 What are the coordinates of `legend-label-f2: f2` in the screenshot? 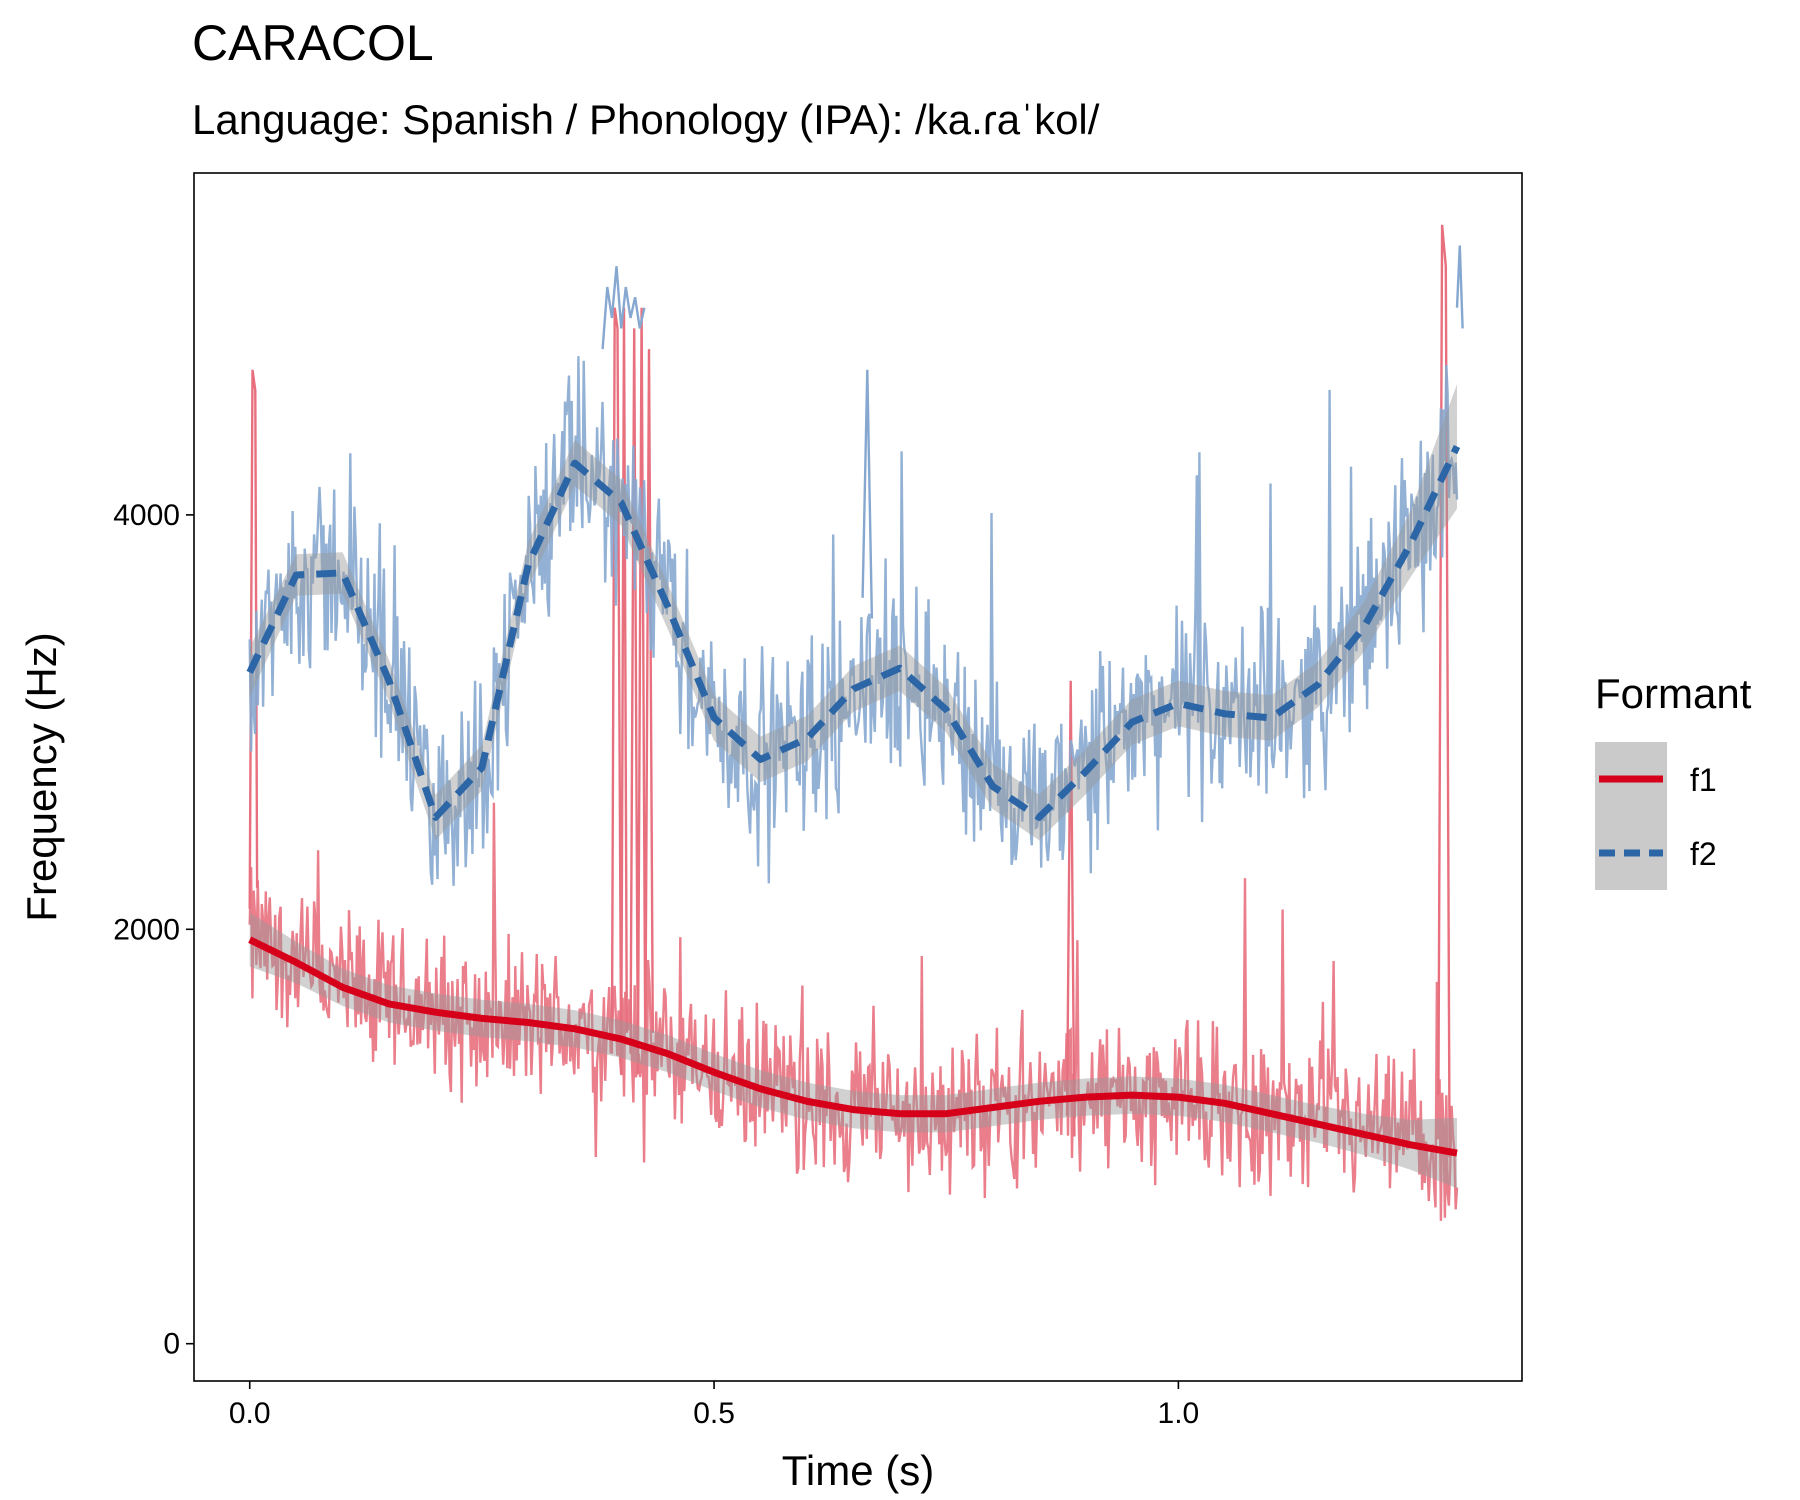 It's located at (1703, 854).